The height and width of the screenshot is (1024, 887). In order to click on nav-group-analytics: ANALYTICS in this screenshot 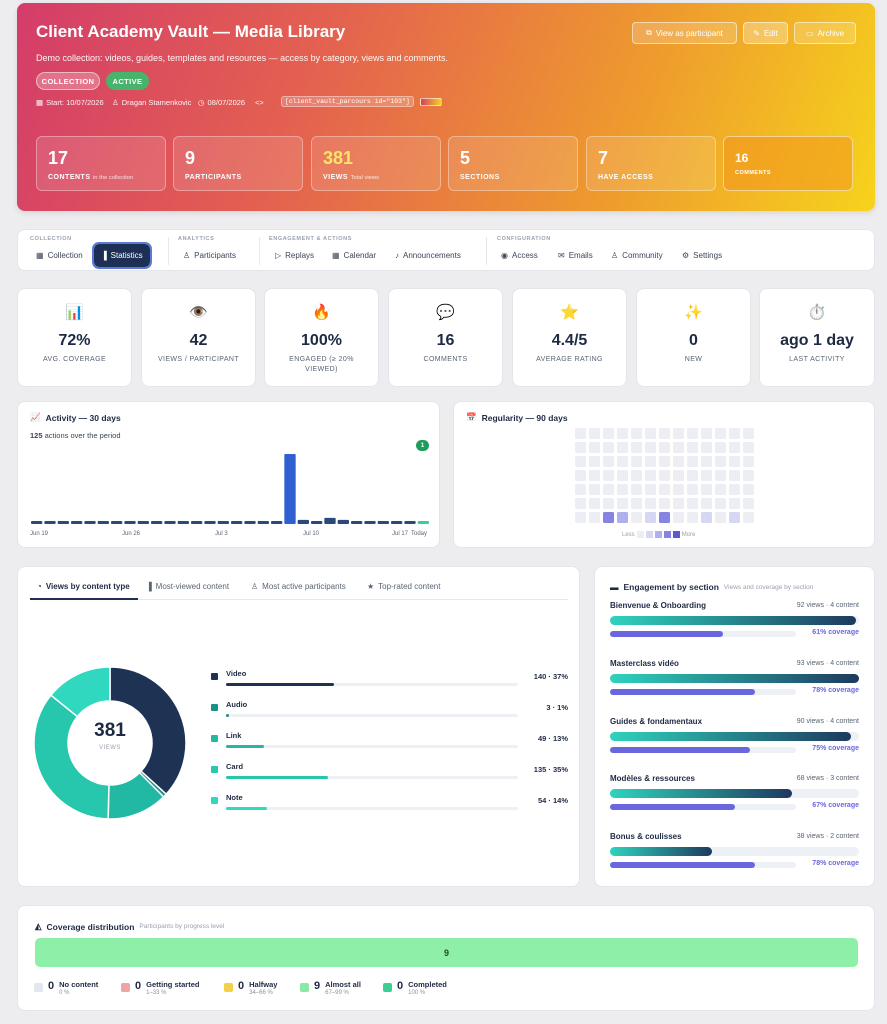, I will do `click(196, 239)`.